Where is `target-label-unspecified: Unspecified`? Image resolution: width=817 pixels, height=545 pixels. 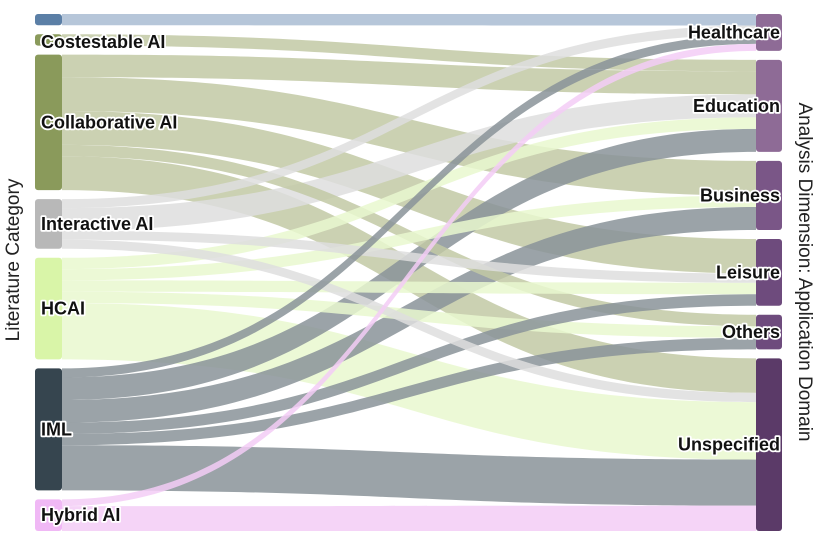 target-label-unspecified: Unspecified is located at coordinates (729, 445).